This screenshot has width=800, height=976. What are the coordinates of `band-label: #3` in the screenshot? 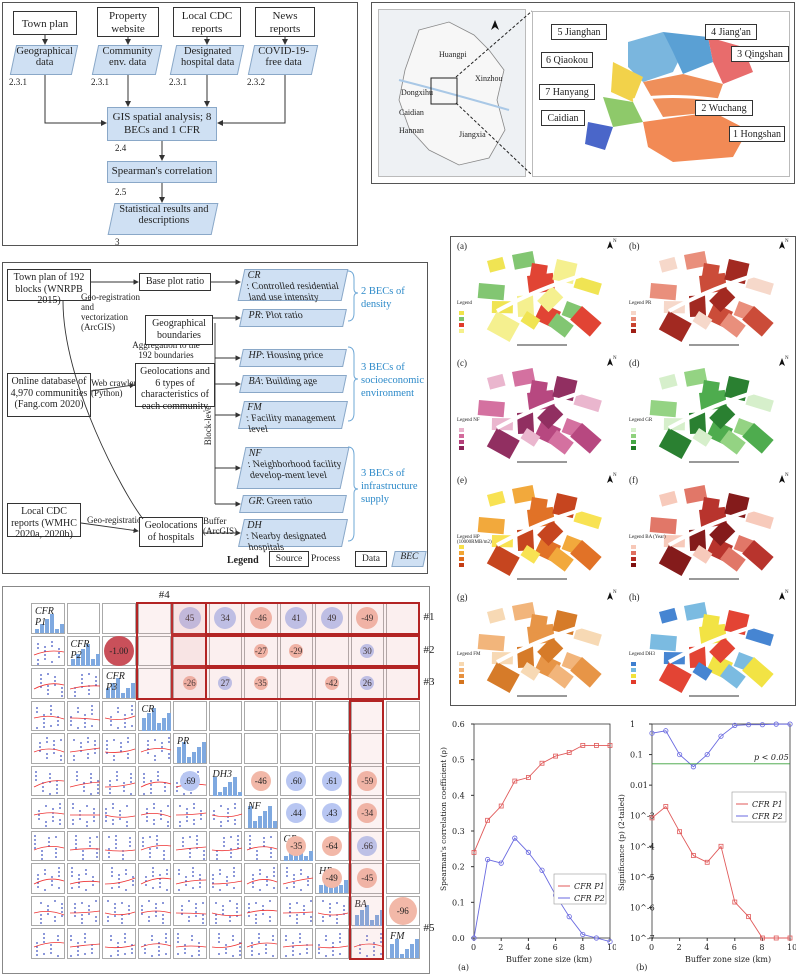 It's located at (429, 682).